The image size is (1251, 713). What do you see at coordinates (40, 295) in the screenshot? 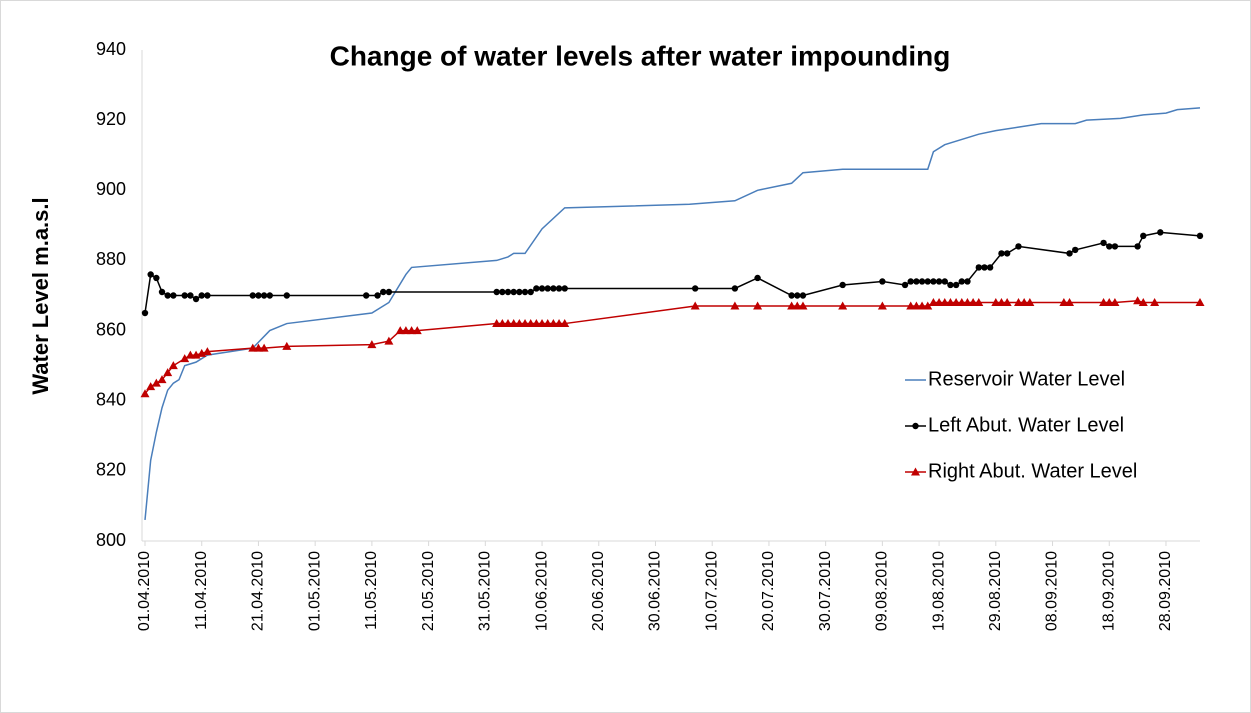
I see `y-axis-label: Water Level m.a.s.l` at bounding box center [40, 295].